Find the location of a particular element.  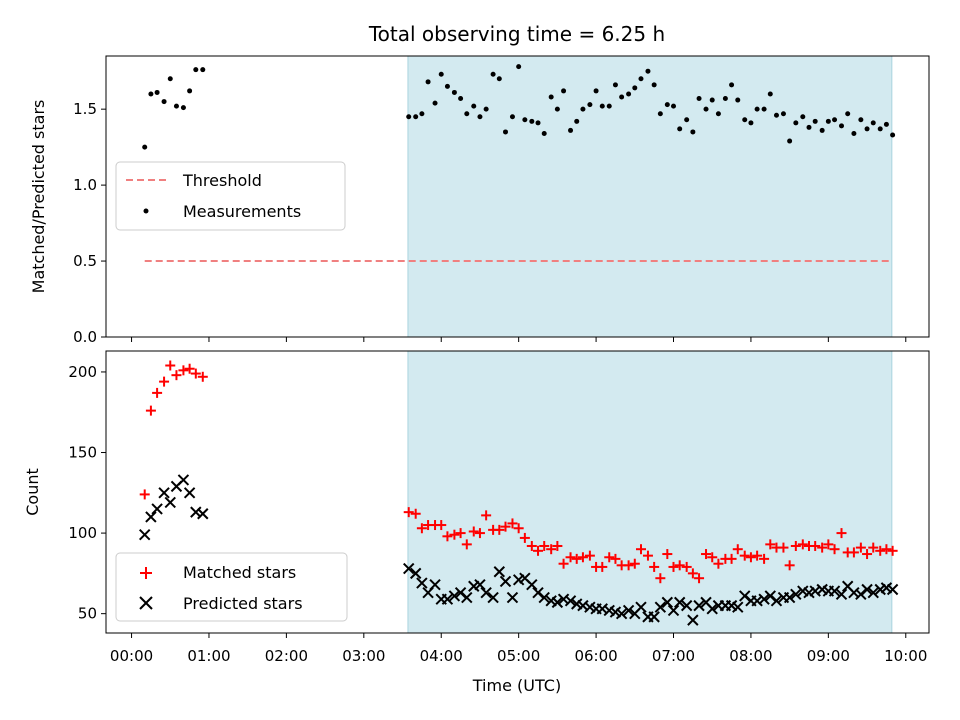

legend-measurements-swatch is located at coordinates (146, 211).